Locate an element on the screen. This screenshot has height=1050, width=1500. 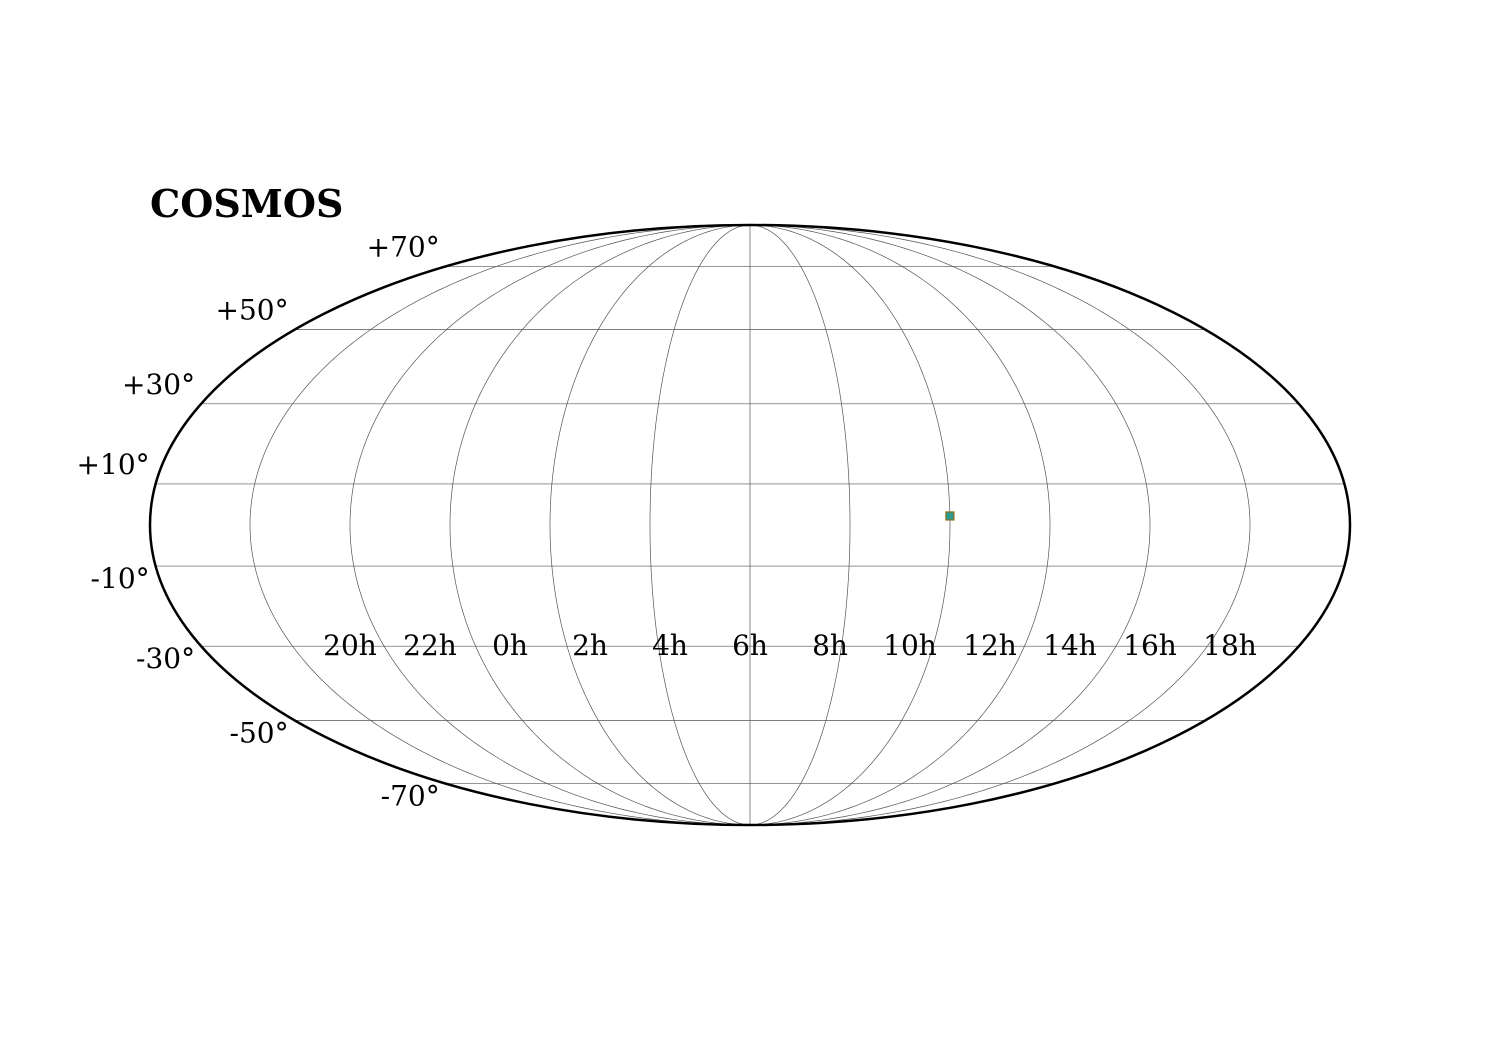
ra-tick-label: 22h is located at coordinates (430, 645).